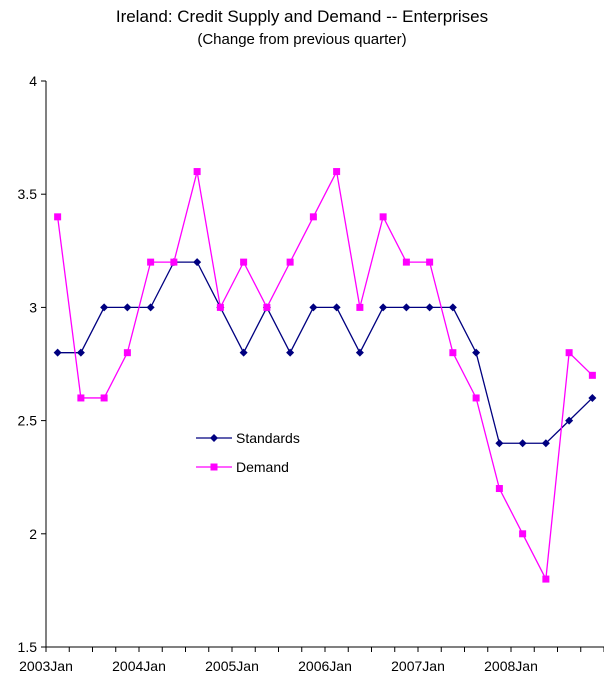 This screenshot has height=686, width=604. I want to click on legend-label-demand: Demand, so click(262, 467).